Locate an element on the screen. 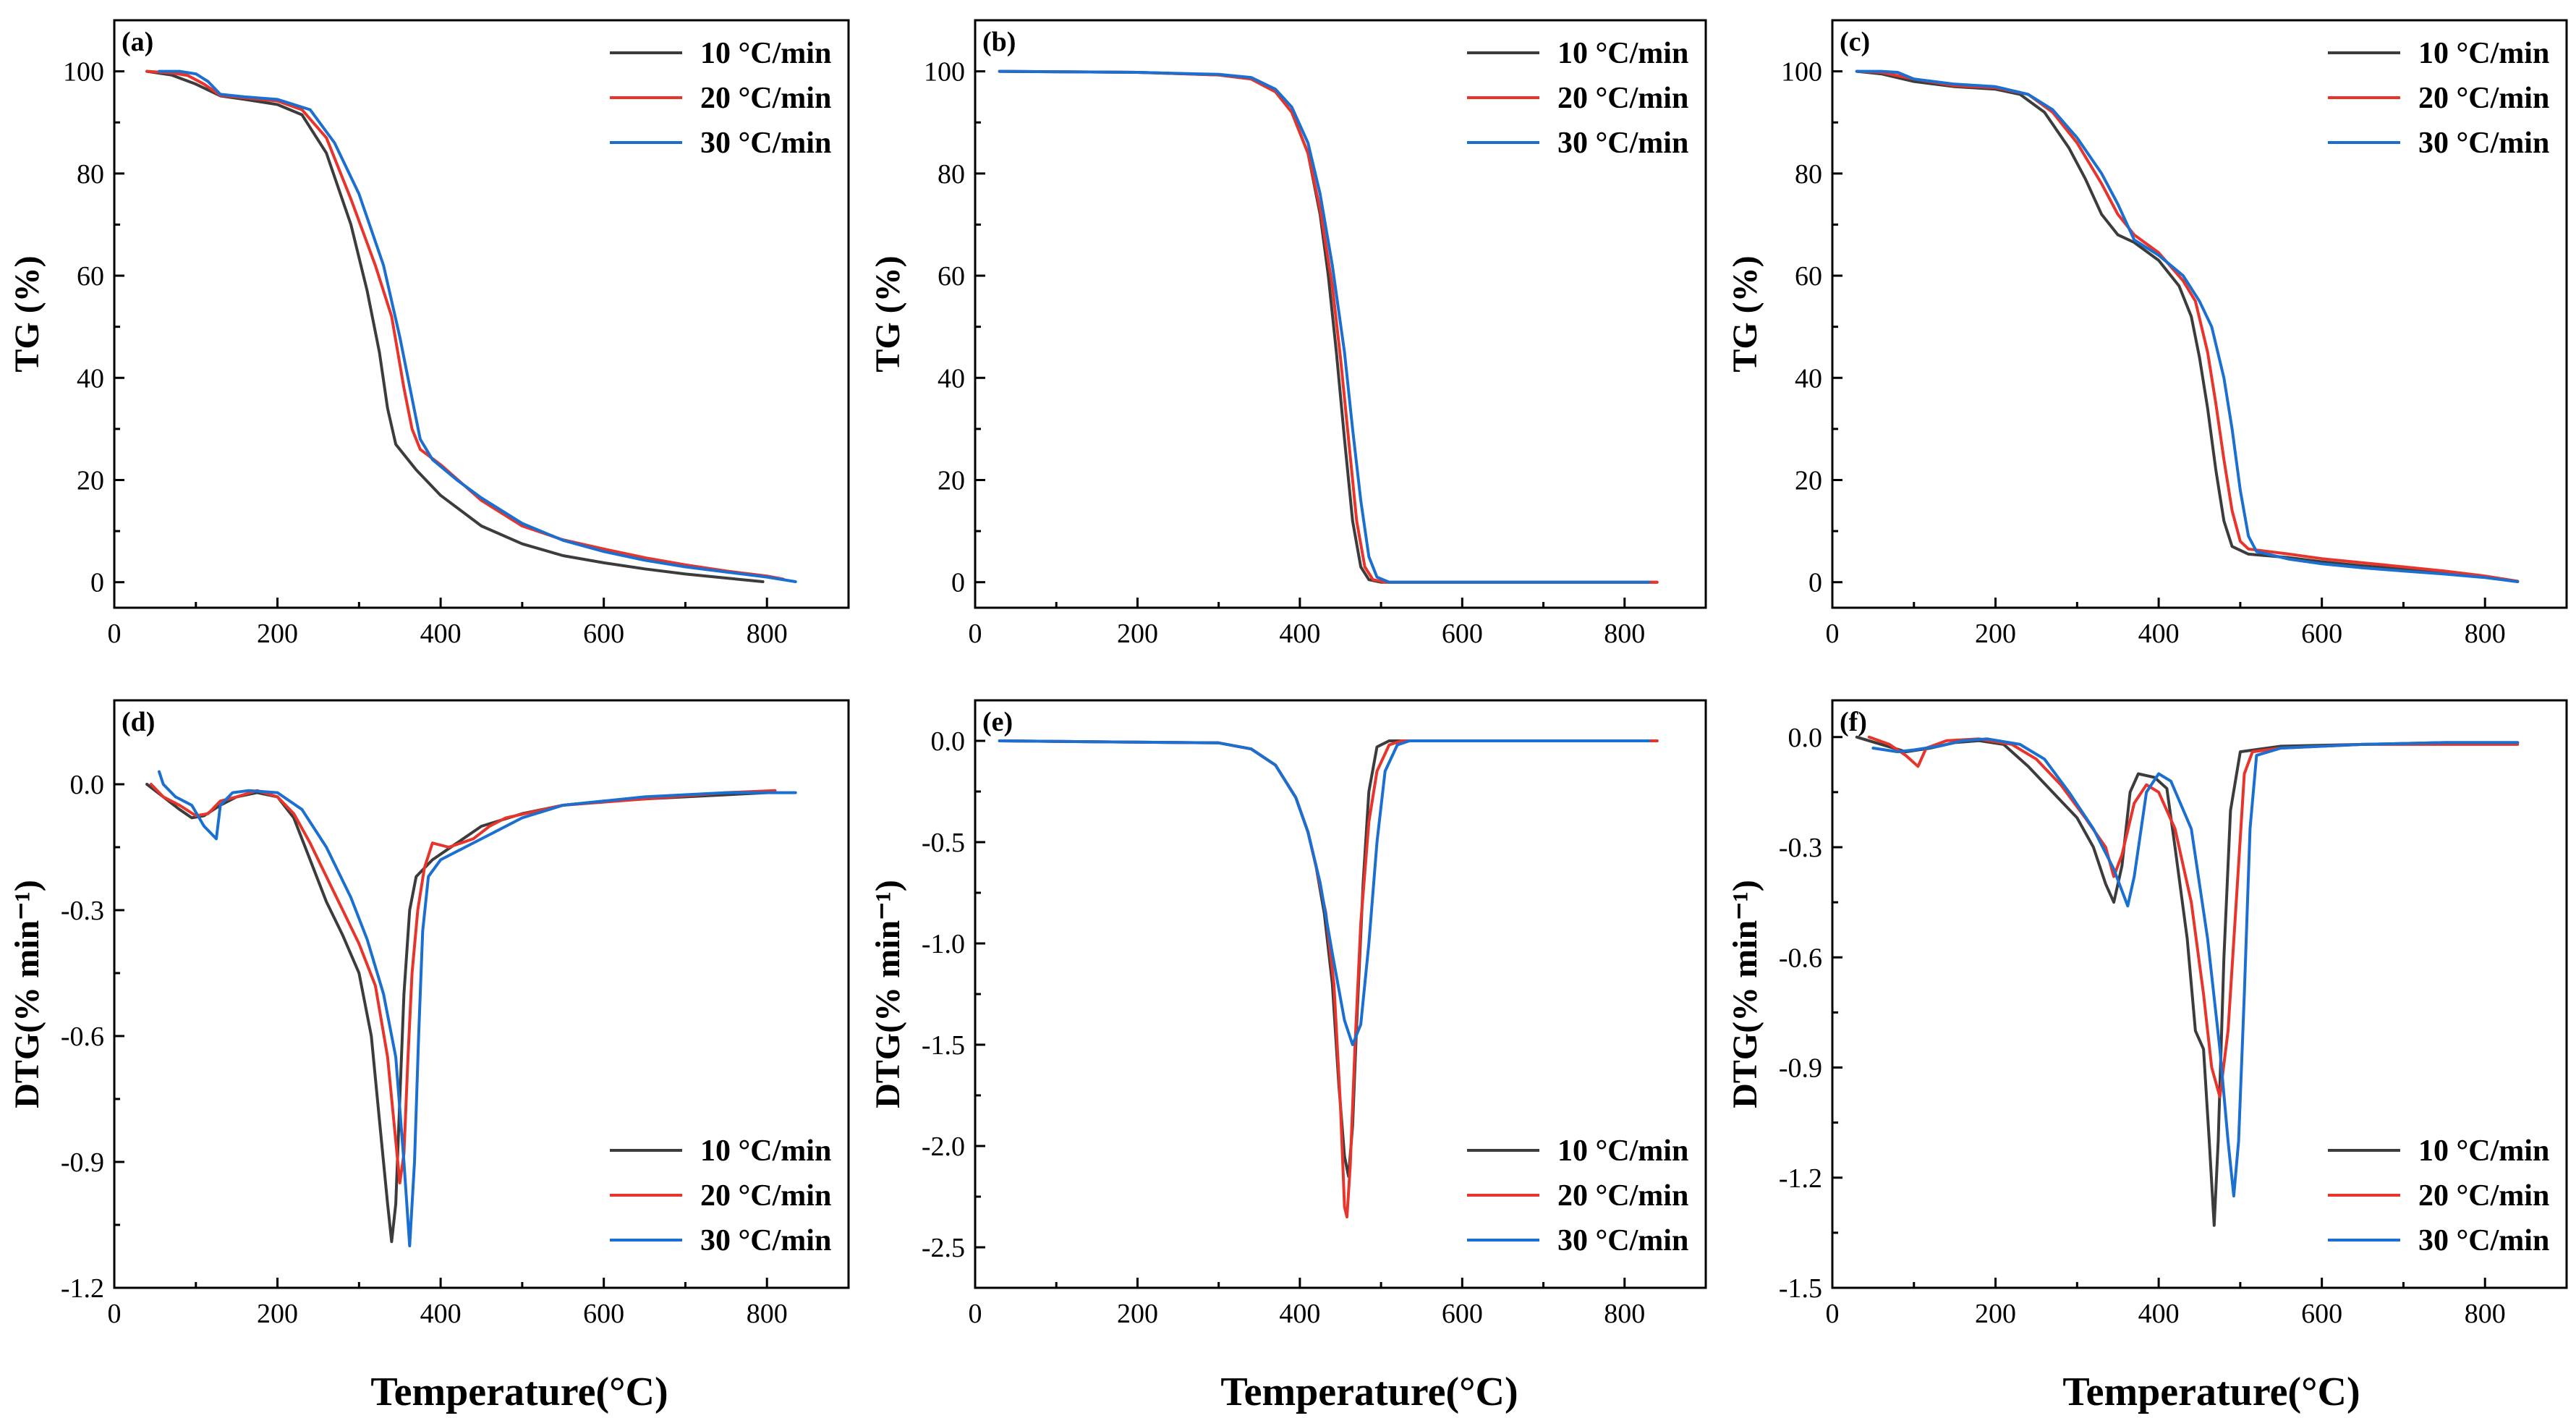 The width and height of the screenshot is (2576, 1426). panel-label: (d) is located at coordinates (138, 722).